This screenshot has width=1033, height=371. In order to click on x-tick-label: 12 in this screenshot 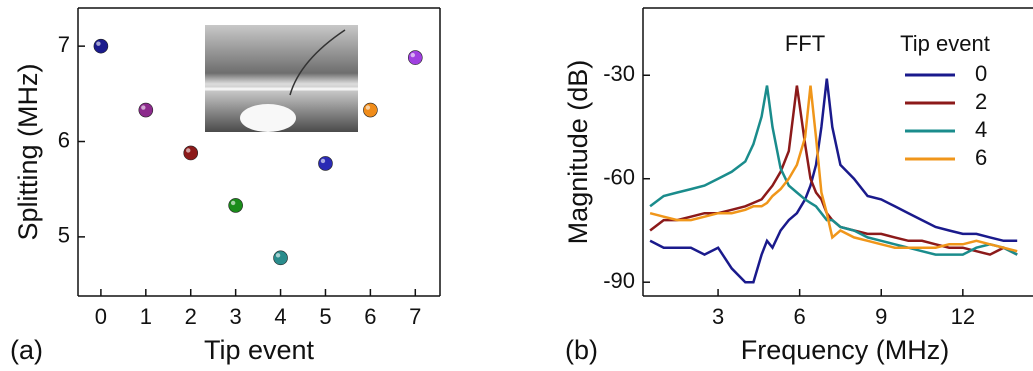, I will do `click(963, 316)`.